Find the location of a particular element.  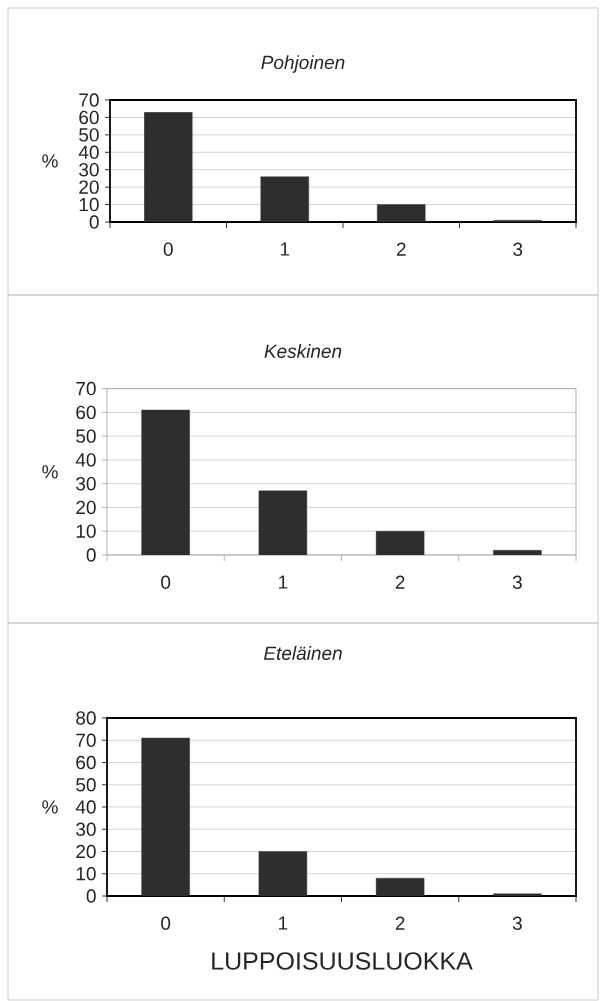

x-axis-title: LUPPOISUUSLUOKKA is located at coordinates (342, 961).